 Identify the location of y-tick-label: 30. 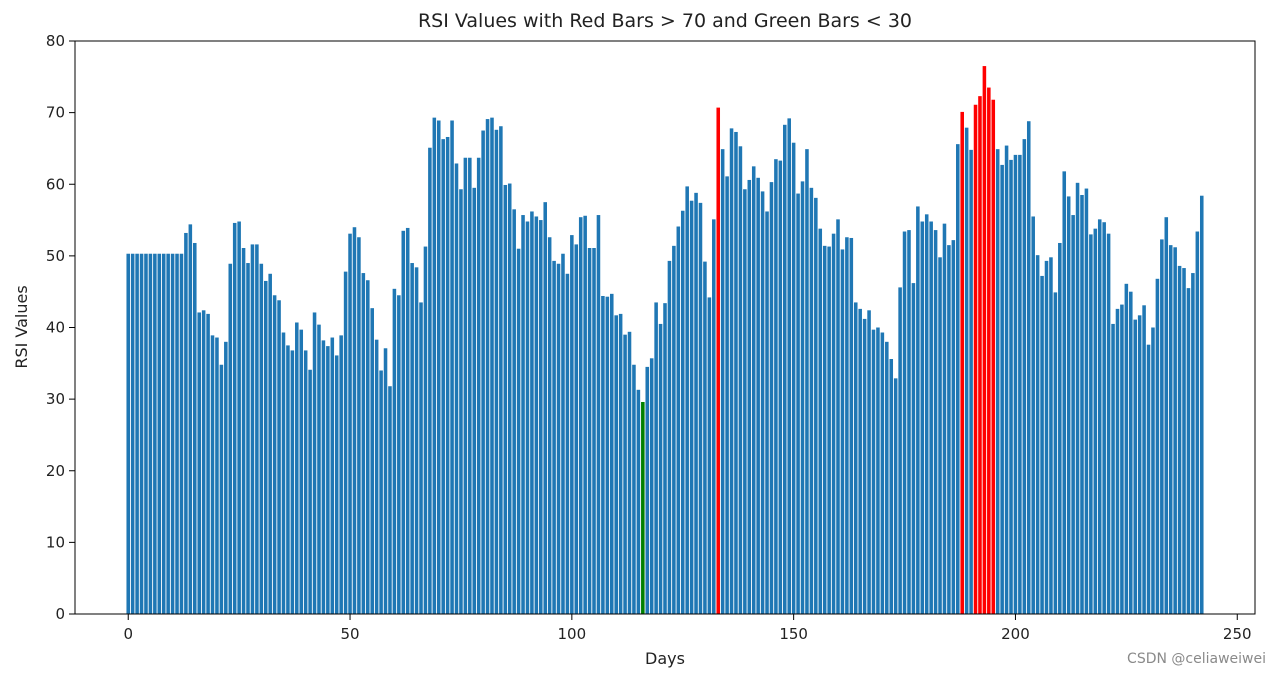
(55, 399).